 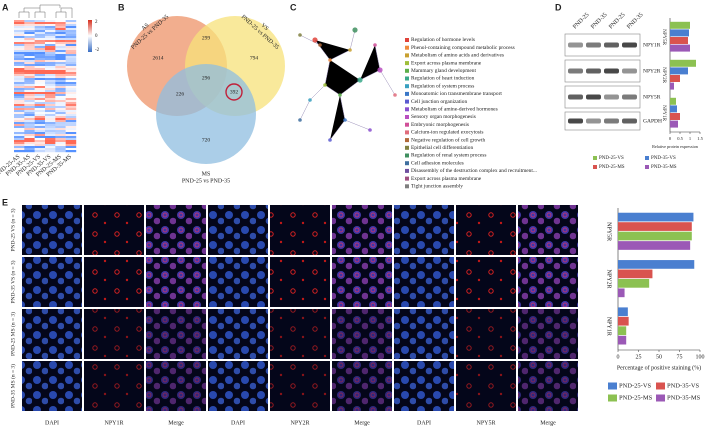 What do you see at coordinates (12, 229) in the screenshot?
I see `row-label: PND-25 VS (n = 3)` at bounding box center [12, 229].